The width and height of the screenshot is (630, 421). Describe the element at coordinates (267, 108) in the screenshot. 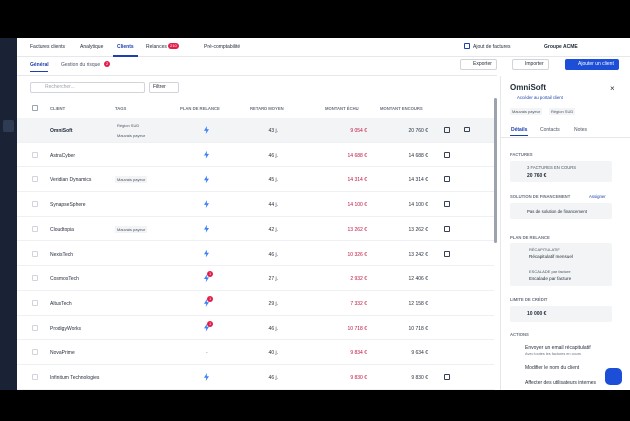

I see `column-header: RETARD MOYEN` at that location.